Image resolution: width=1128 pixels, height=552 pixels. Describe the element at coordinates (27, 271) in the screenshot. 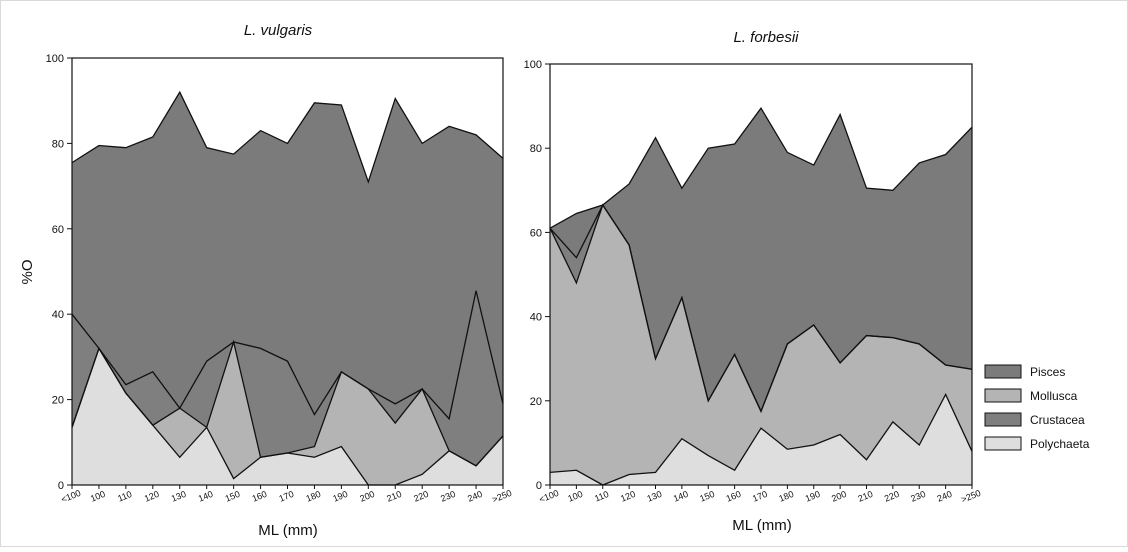

I see `y-axis-label: %O` at that location.